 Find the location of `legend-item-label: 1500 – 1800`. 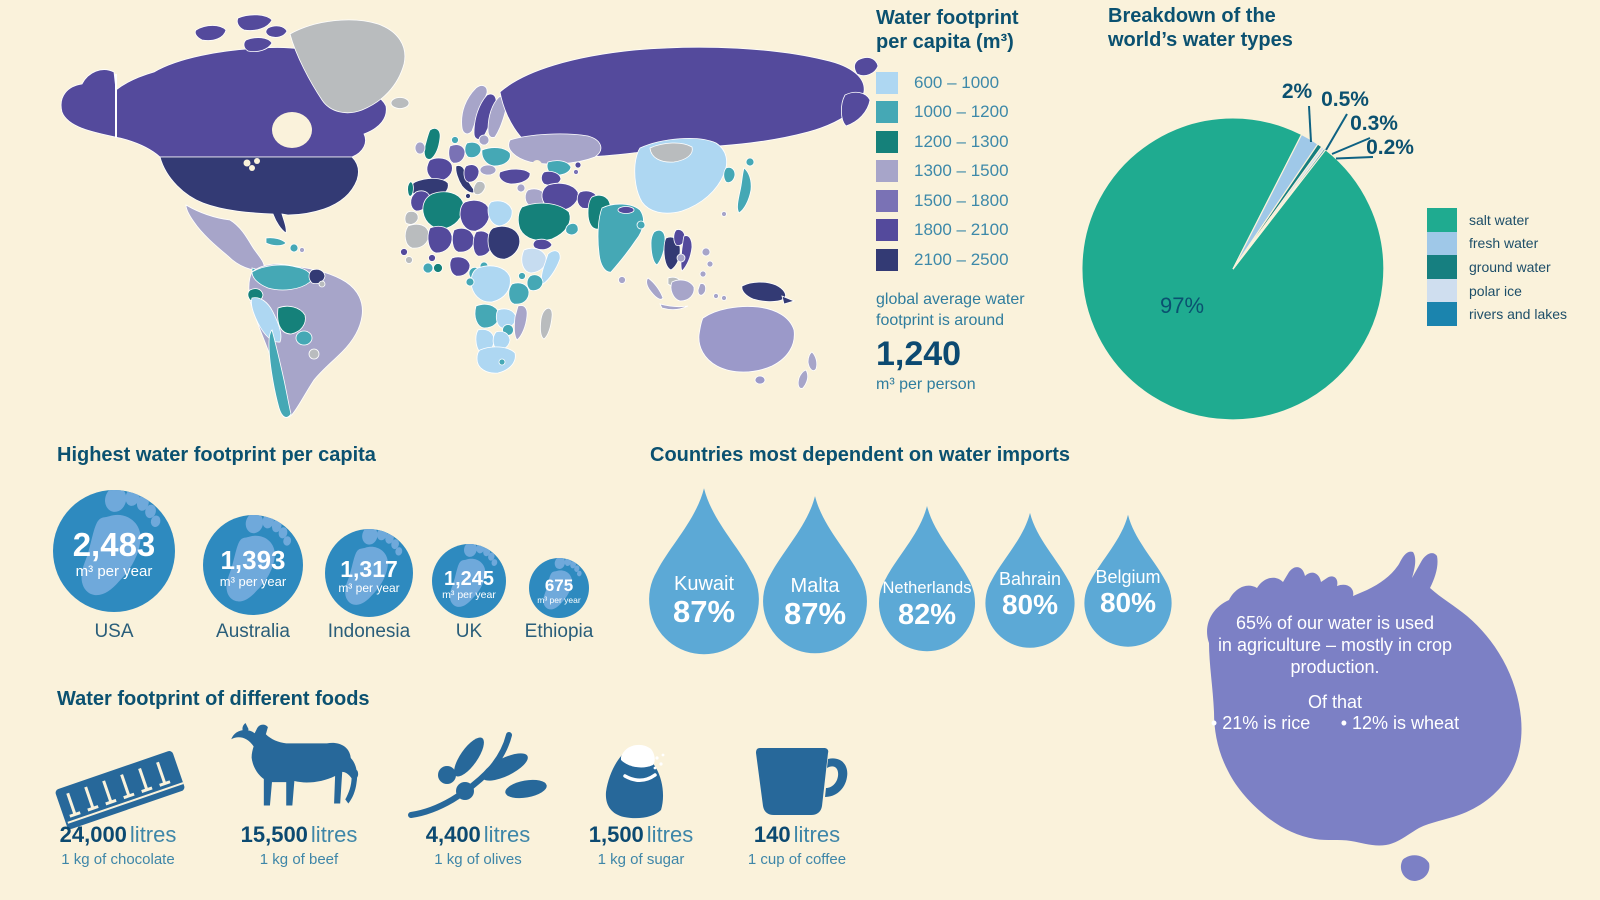

legend-item-label: 1500 – 1800 is located at coordinates (961, 200).